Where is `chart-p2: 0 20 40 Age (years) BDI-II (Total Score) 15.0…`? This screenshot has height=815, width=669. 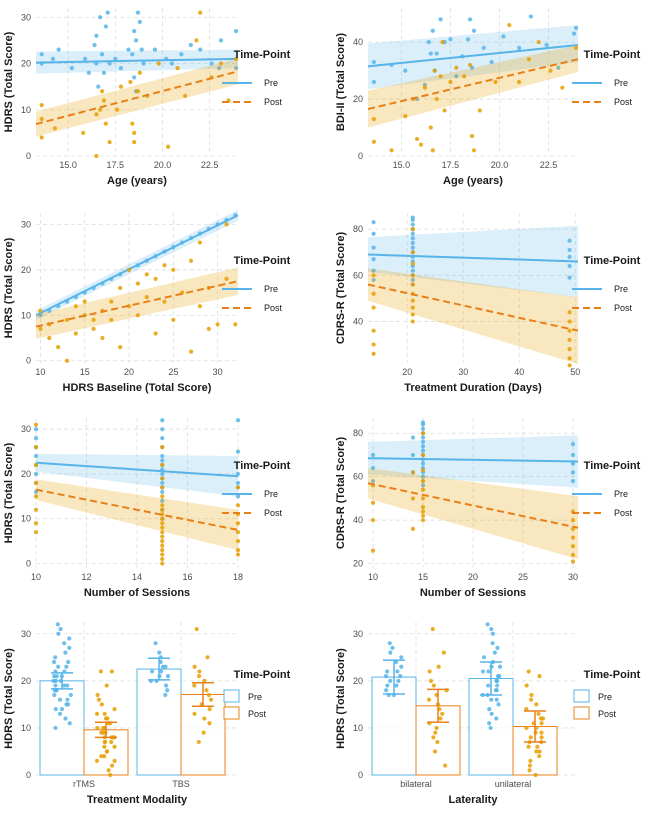
chart-p2: 0 20 40 Age (years) BDI-II (Total Score) 15.0… is located at coordinates (488, 97).